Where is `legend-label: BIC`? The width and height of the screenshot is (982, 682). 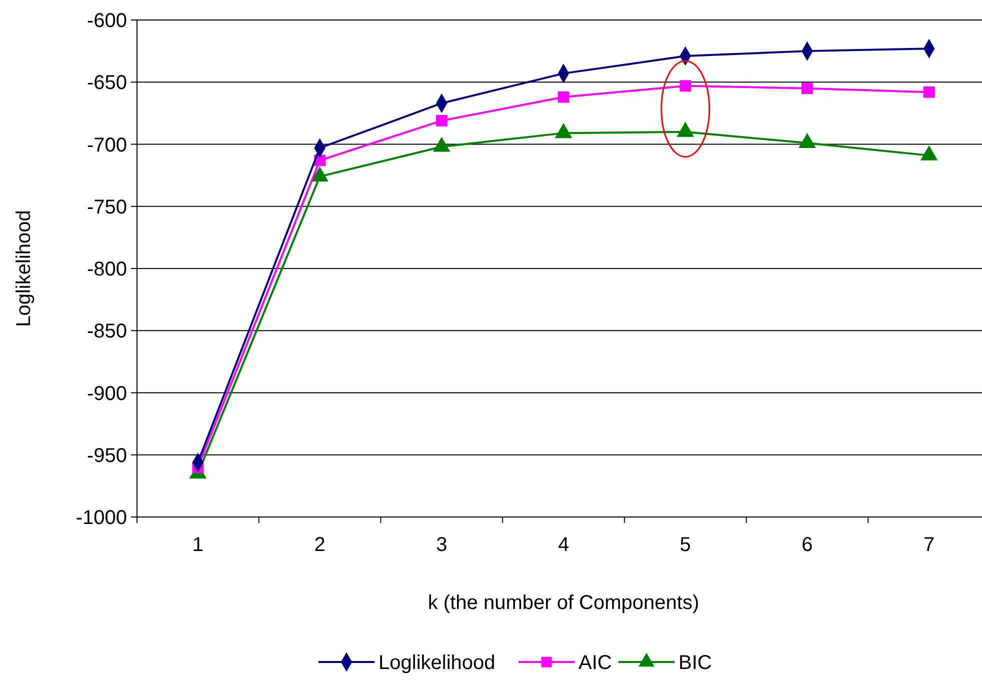 legend-label: BIC is located at coordinates (695, 663).